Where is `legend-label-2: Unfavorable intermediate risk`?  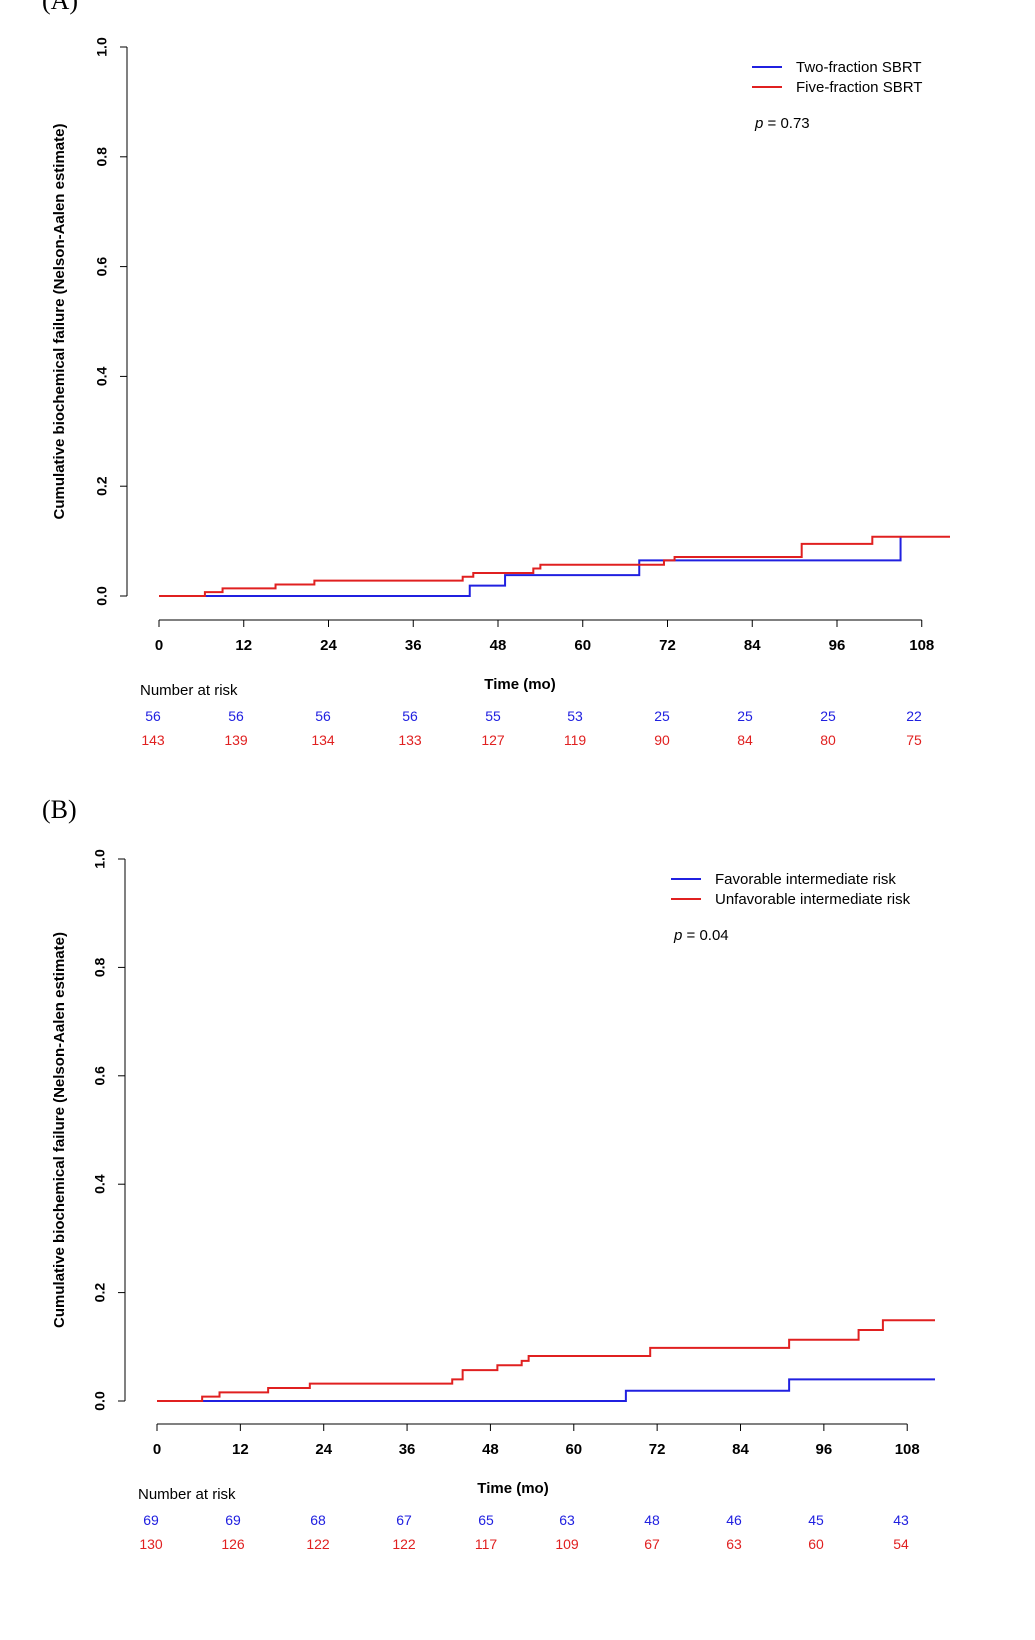 legend-label-2: Unfavorable intermediate risk is located at coordinates (813, 899).